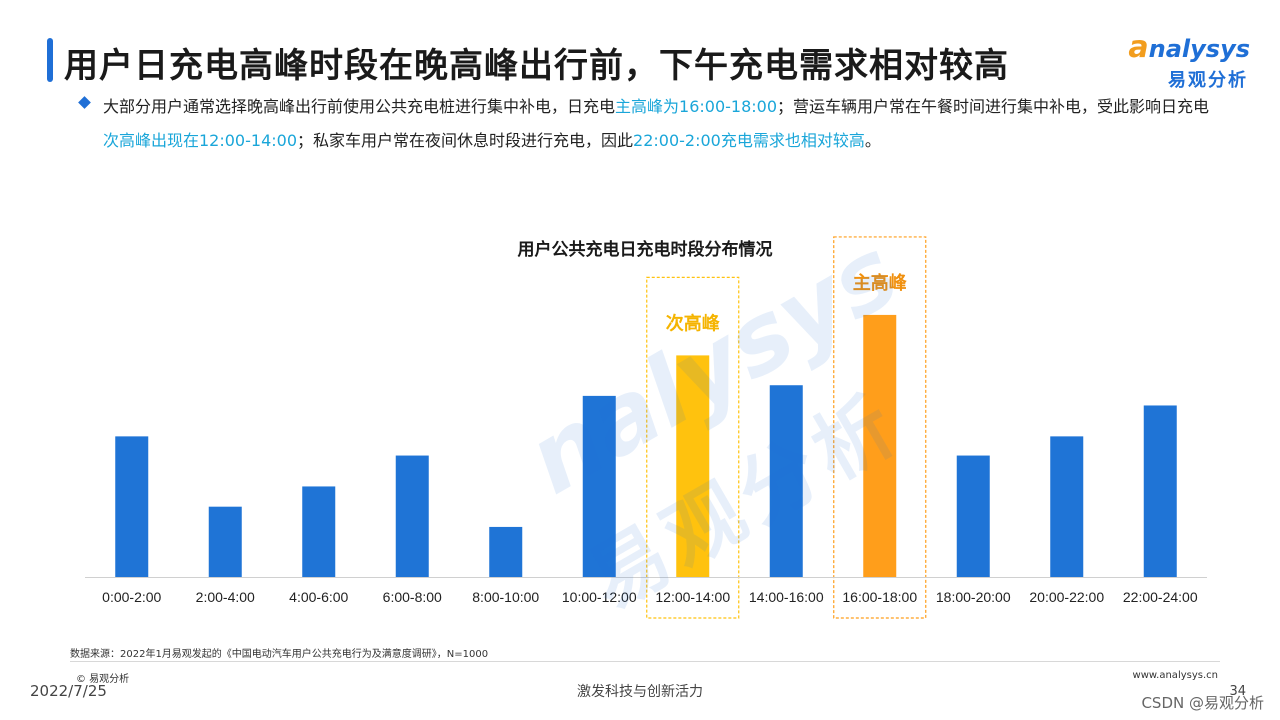 The image size is (1280, 720). I want to click on x-tick-label: 16:00-18:00, so click(879, 597).